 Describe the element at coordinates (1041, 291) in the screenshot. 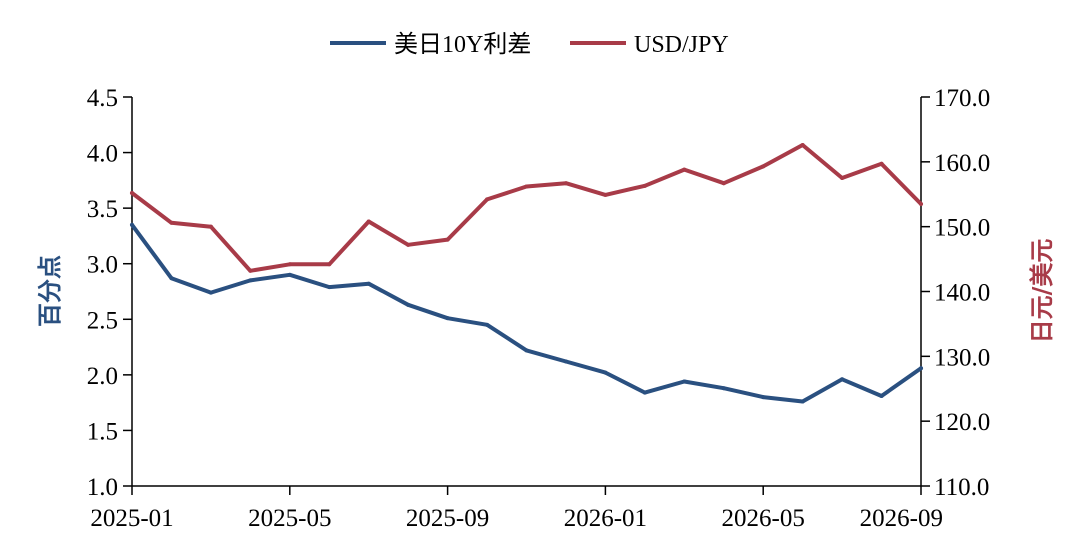

I see `right-axis-title: 日元/美元` at that location.